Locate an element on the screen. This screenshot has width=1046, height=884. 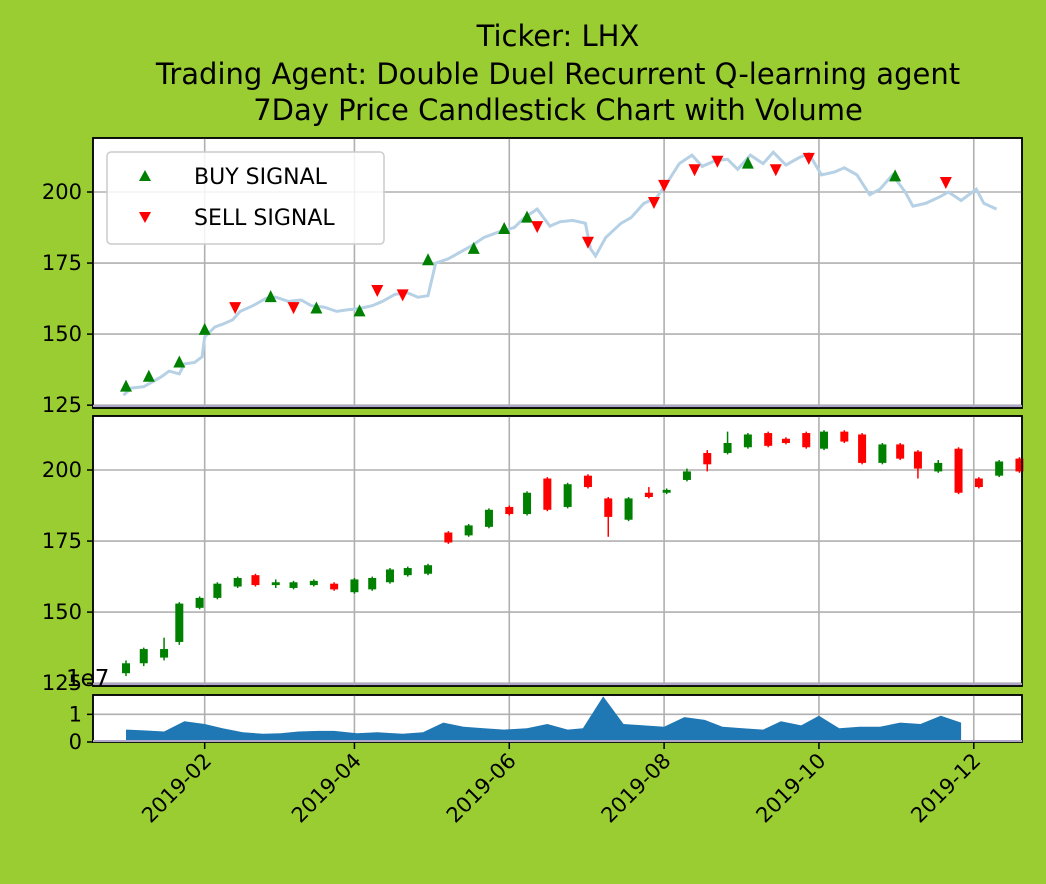
legend-box is located at coordinates (245, 198).